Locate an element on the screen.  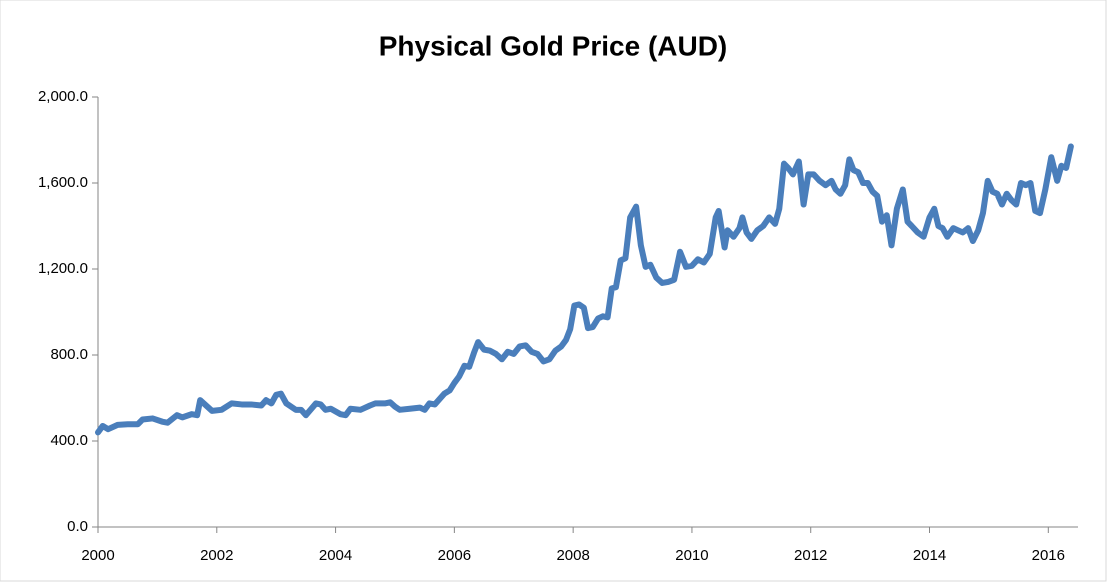
y-tick-label: 400.0 is located at coordinates (69, 440).